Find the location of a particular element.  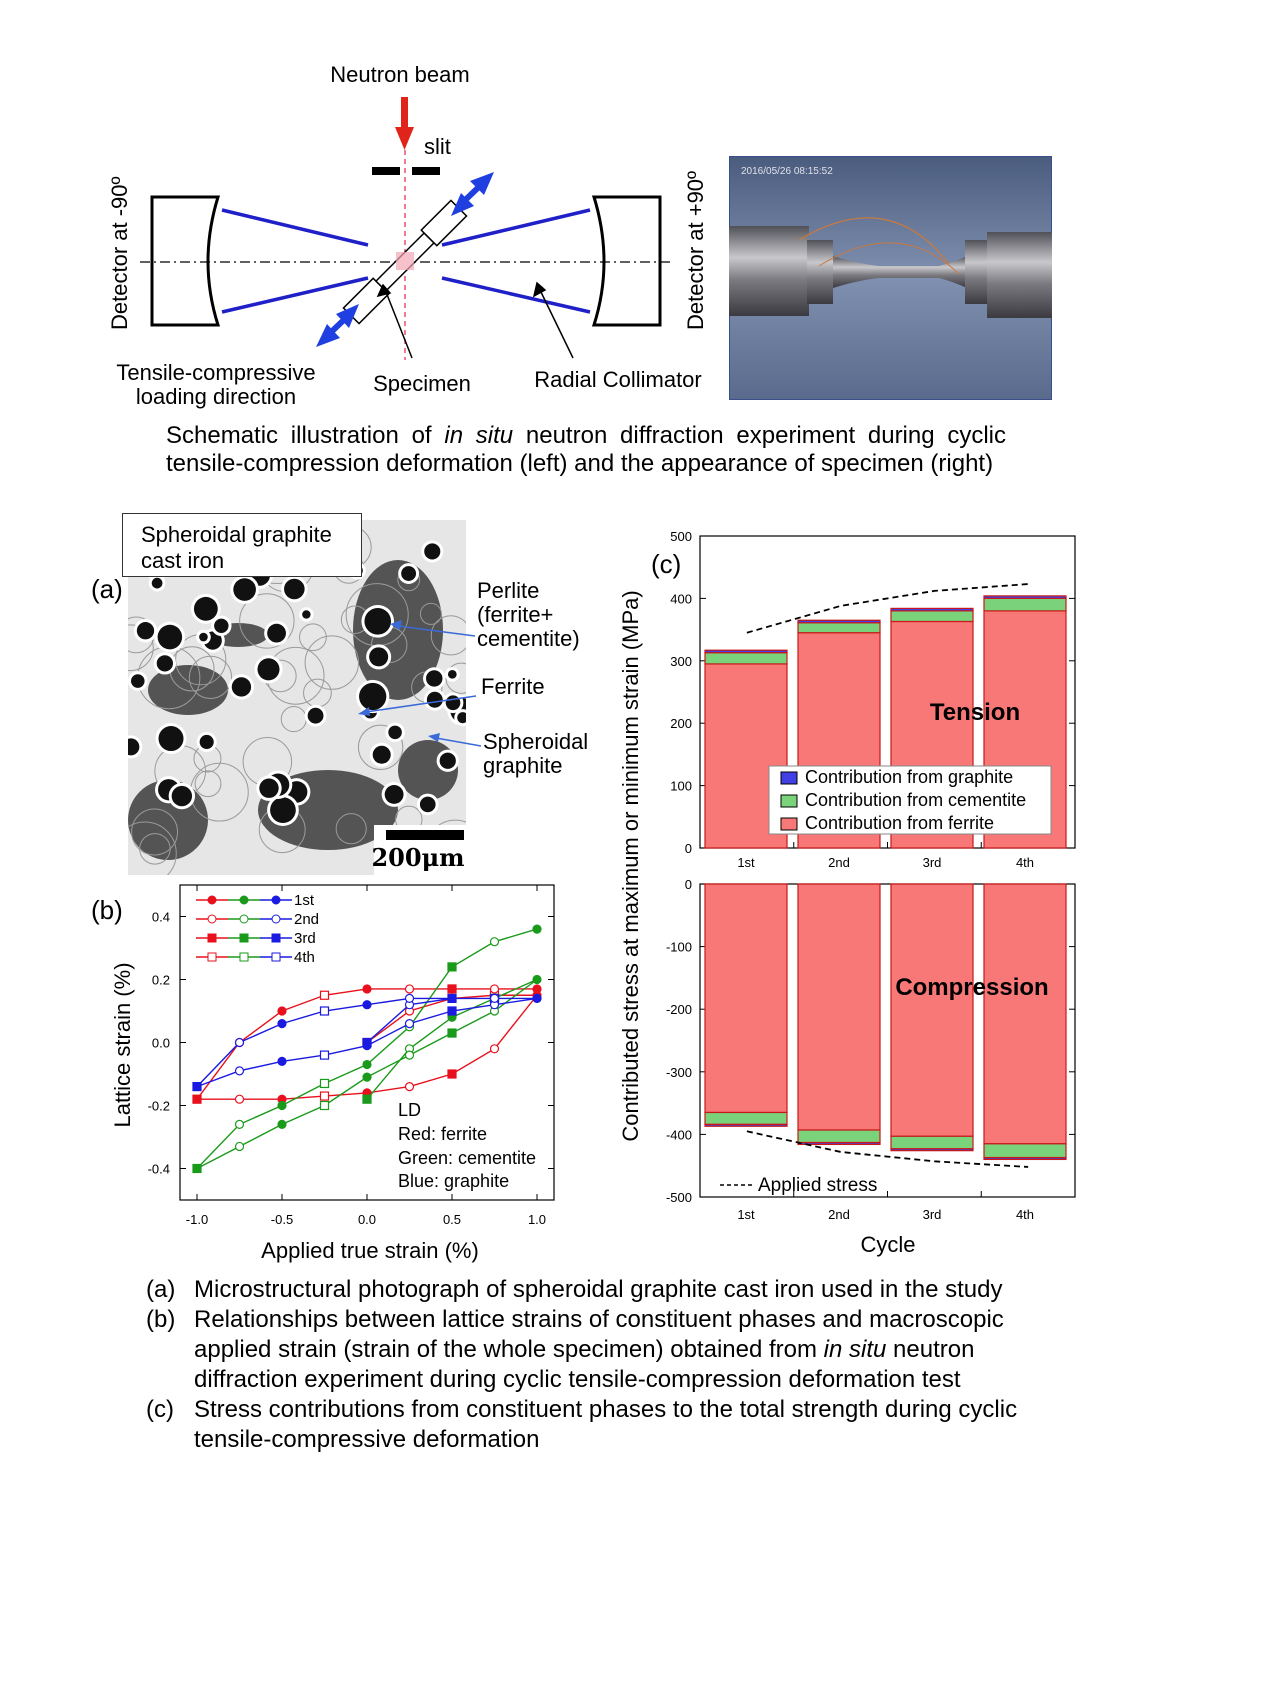

legend-graphite: Contribution from graphite is located at coordinates (909, 777).